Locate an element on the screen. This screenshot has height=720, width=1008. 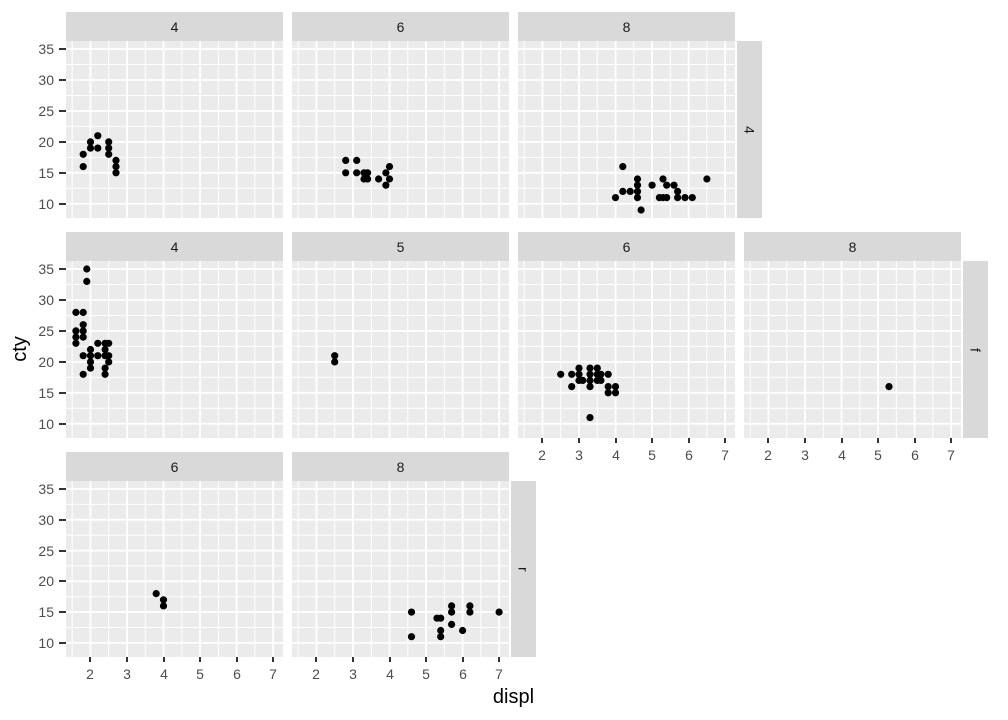
x-tick-label: 5 is located at coordinates (200, 674).